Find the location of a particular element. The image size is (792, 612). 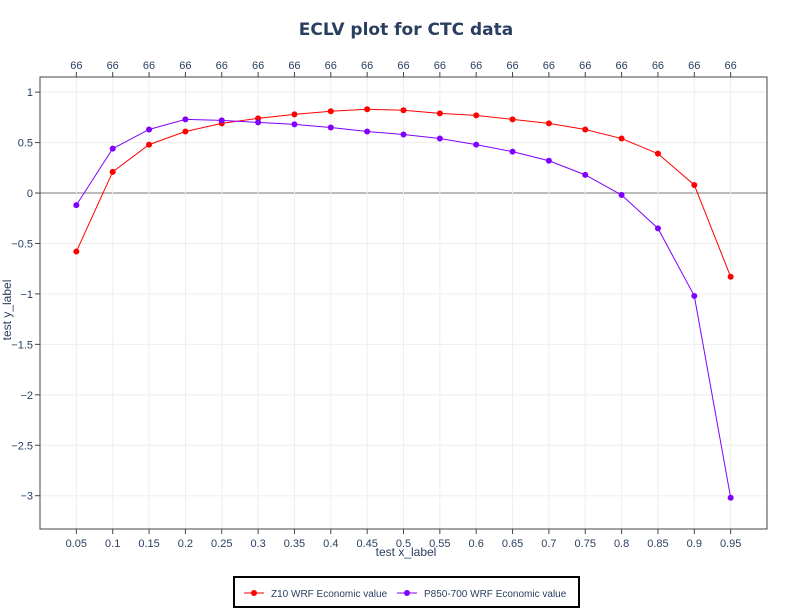

y-axis-title: test y_label is located at coordinates (7, 310).